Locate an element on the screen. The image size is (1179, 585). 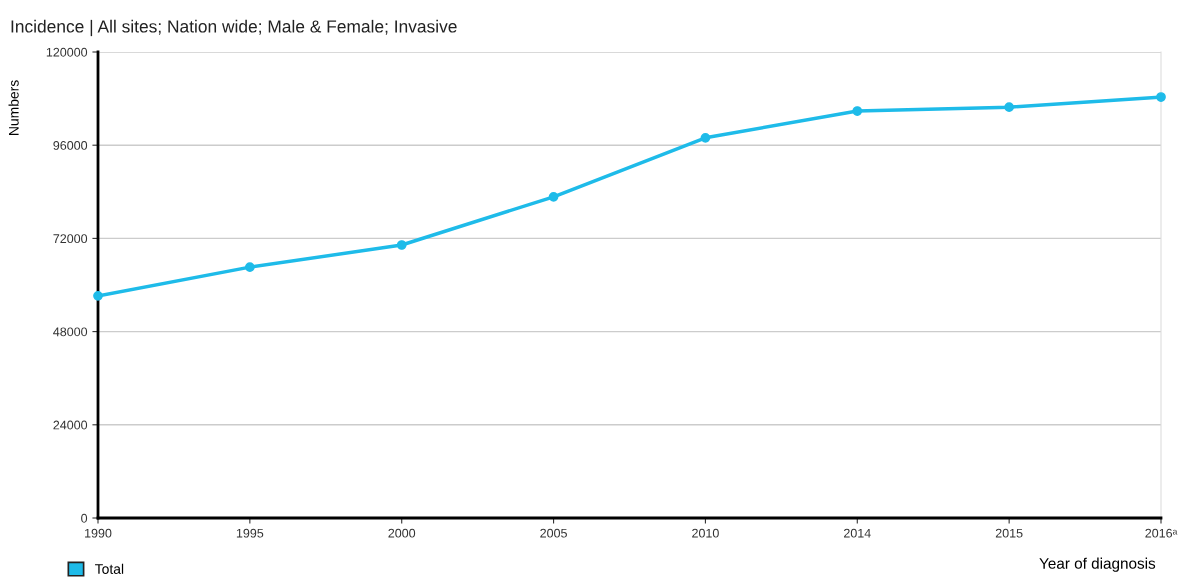
y-tick-label: 120000 is located at coordinates (67, 52).